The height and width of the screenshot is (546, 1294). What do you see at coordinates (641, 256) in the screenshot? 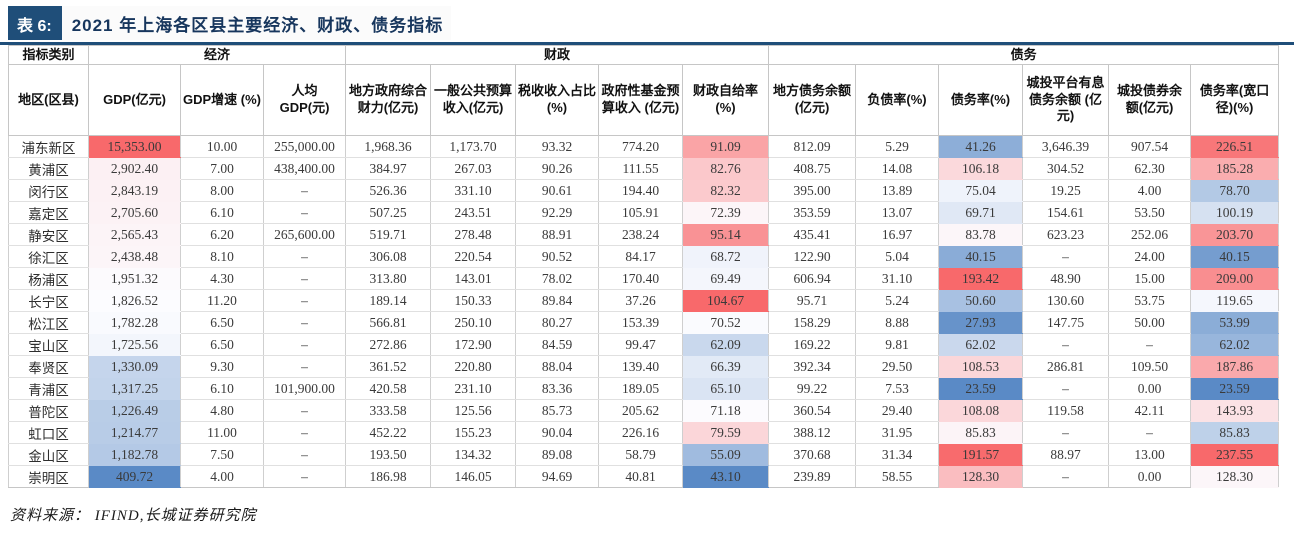
I see `value-cell: 84.17` at bounding box center [641, 256].